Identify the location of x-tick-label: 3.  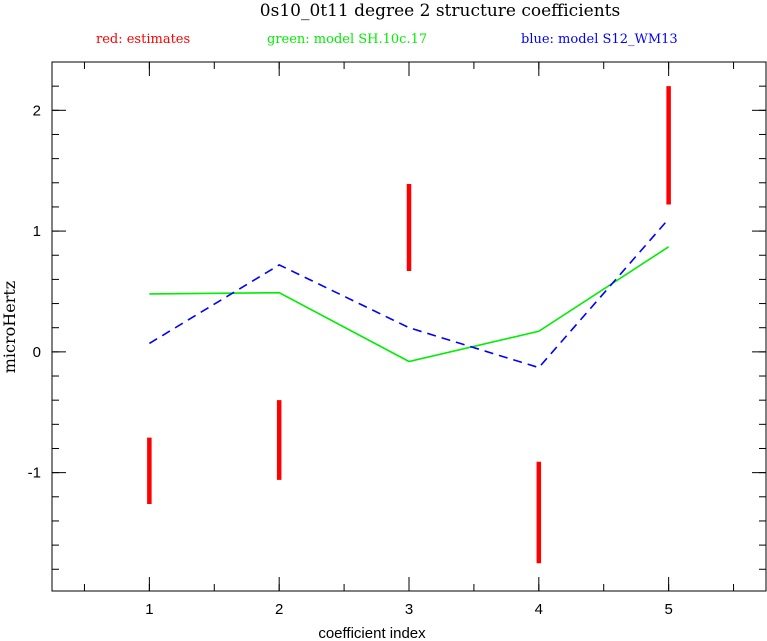
(409, 609).